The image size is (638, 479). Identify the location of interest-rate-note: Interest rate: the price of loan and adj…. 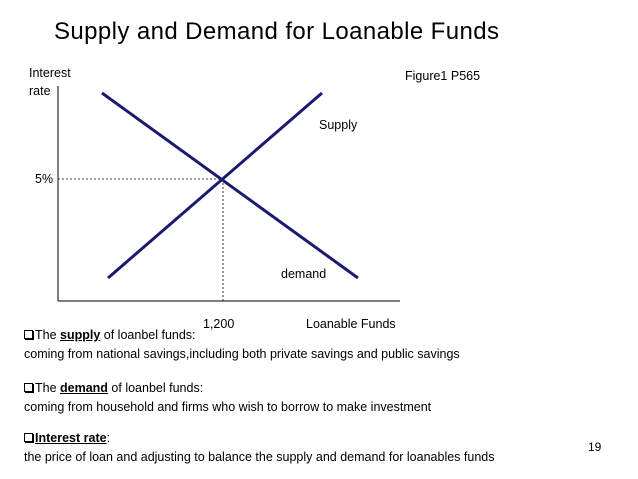
(259, 448).